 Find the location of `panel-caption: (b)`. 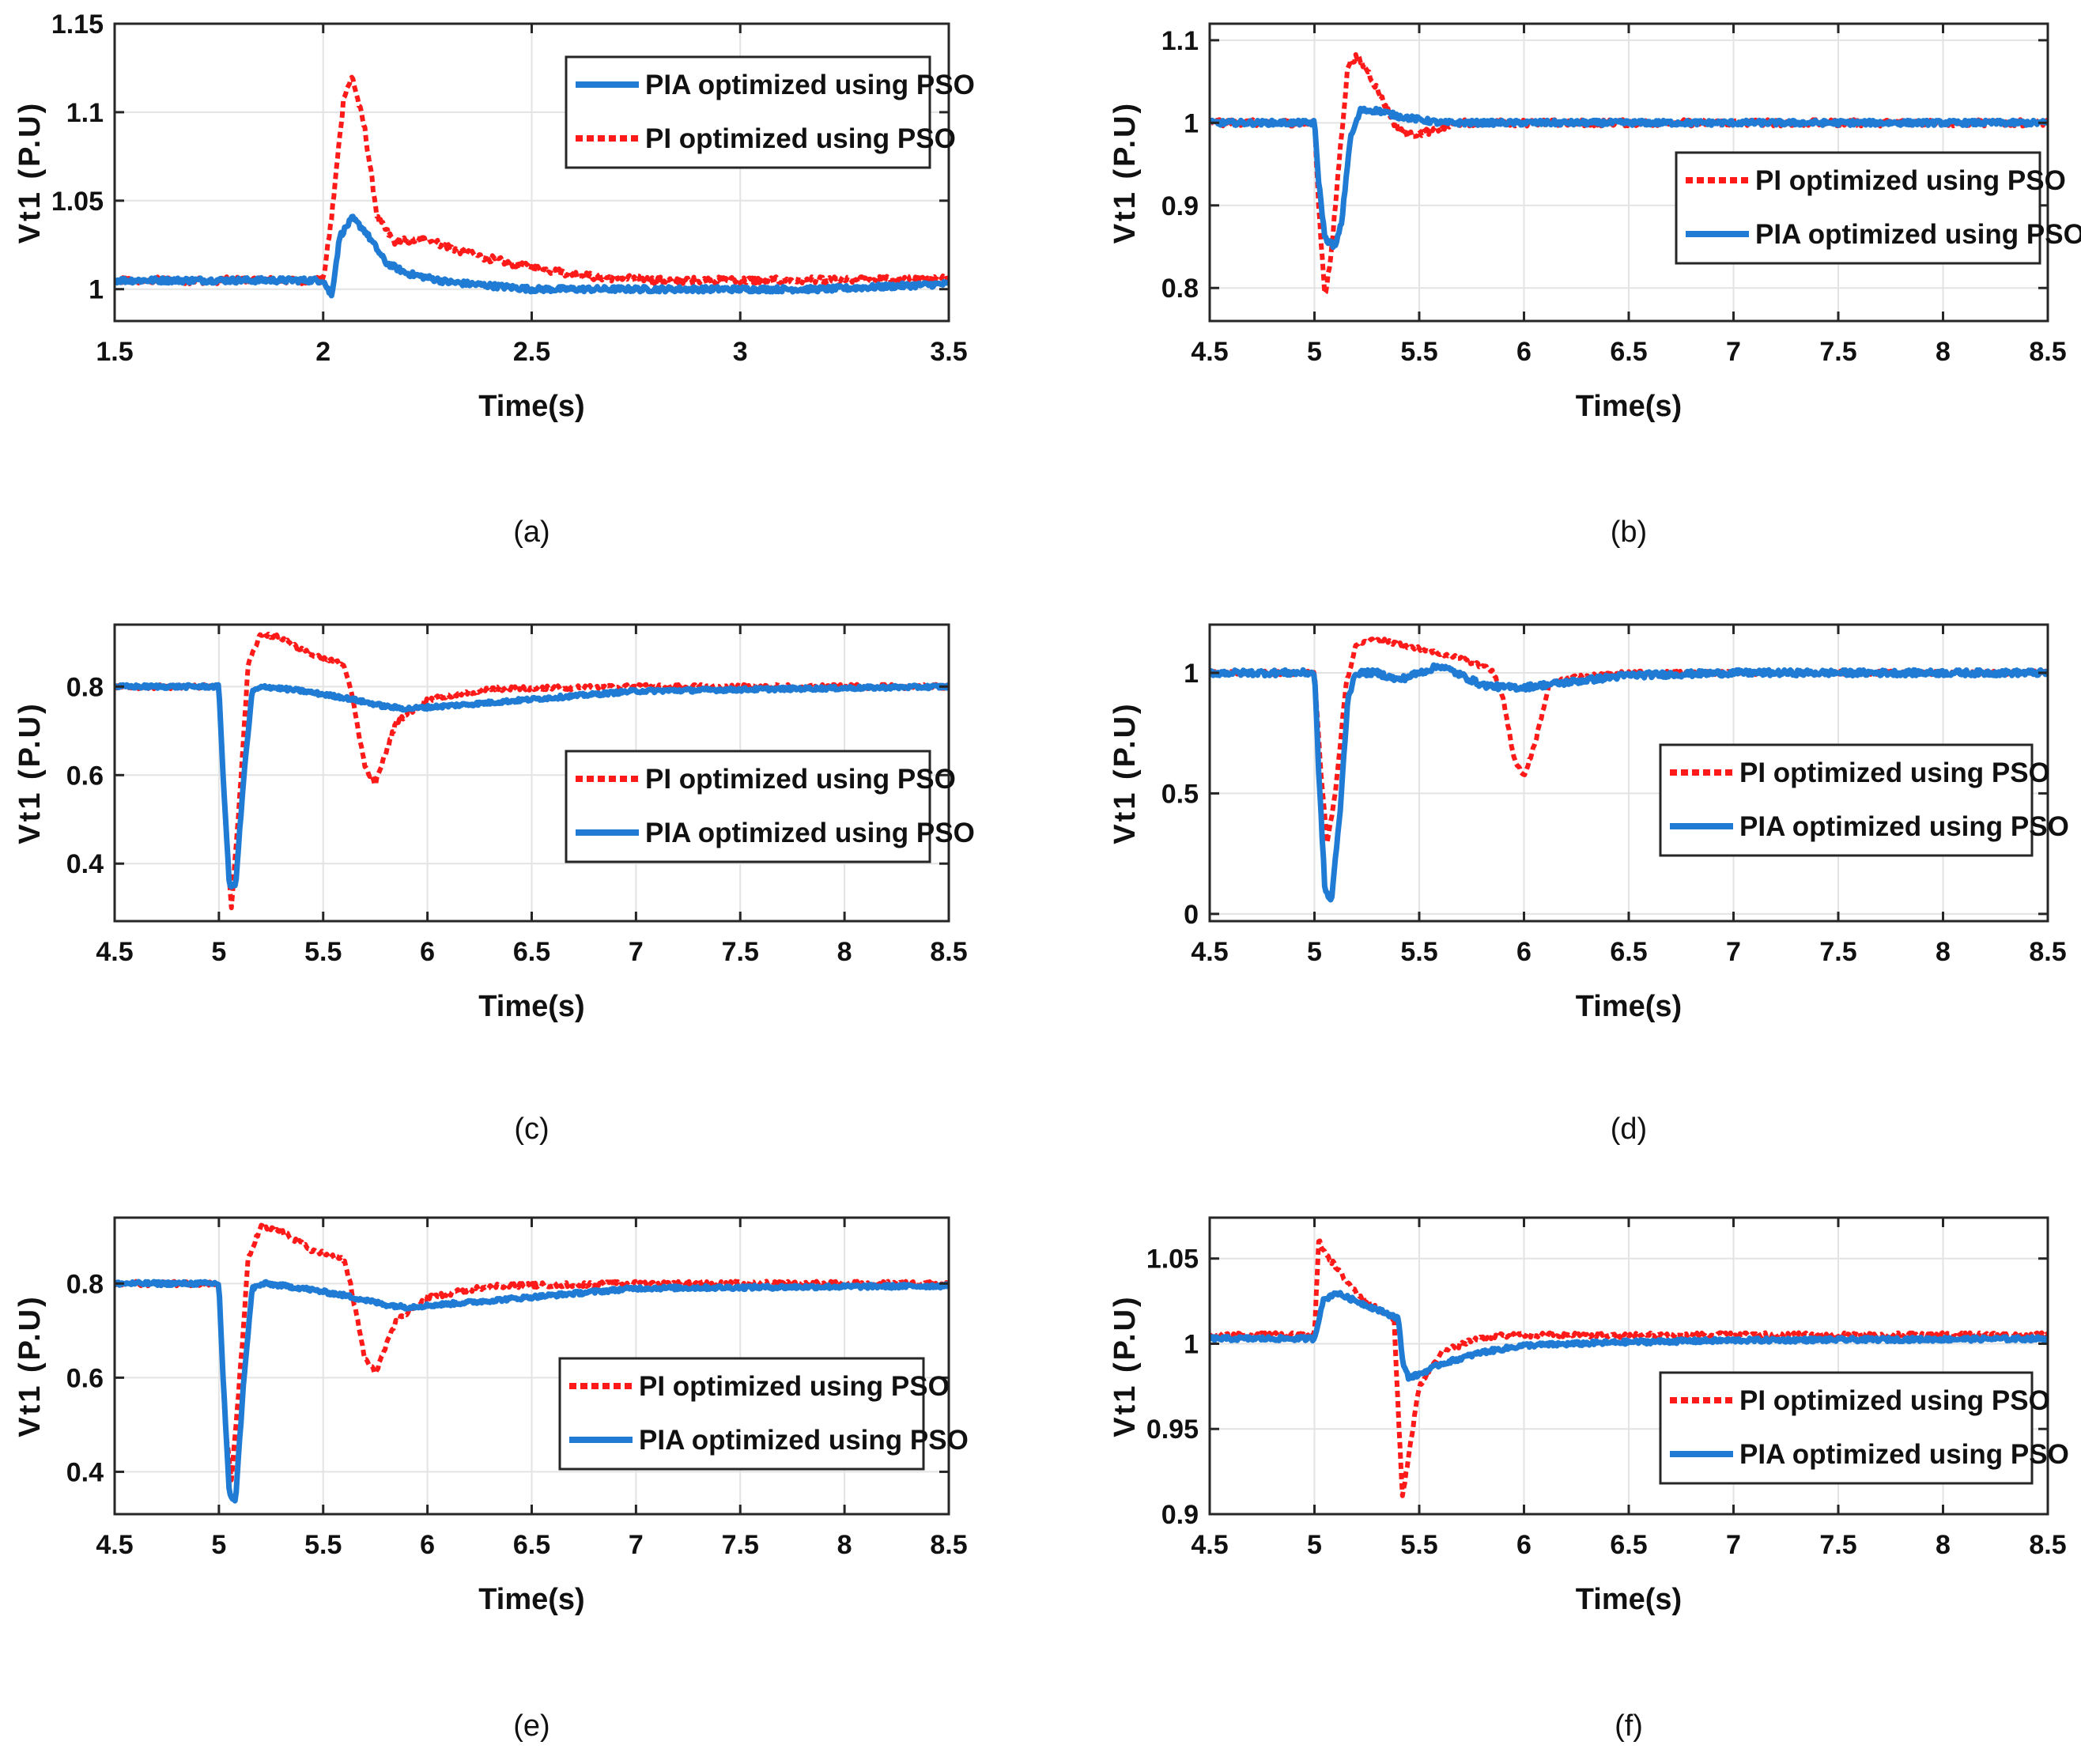

panel-caption: (b) is located at coordinates (1629, 532).